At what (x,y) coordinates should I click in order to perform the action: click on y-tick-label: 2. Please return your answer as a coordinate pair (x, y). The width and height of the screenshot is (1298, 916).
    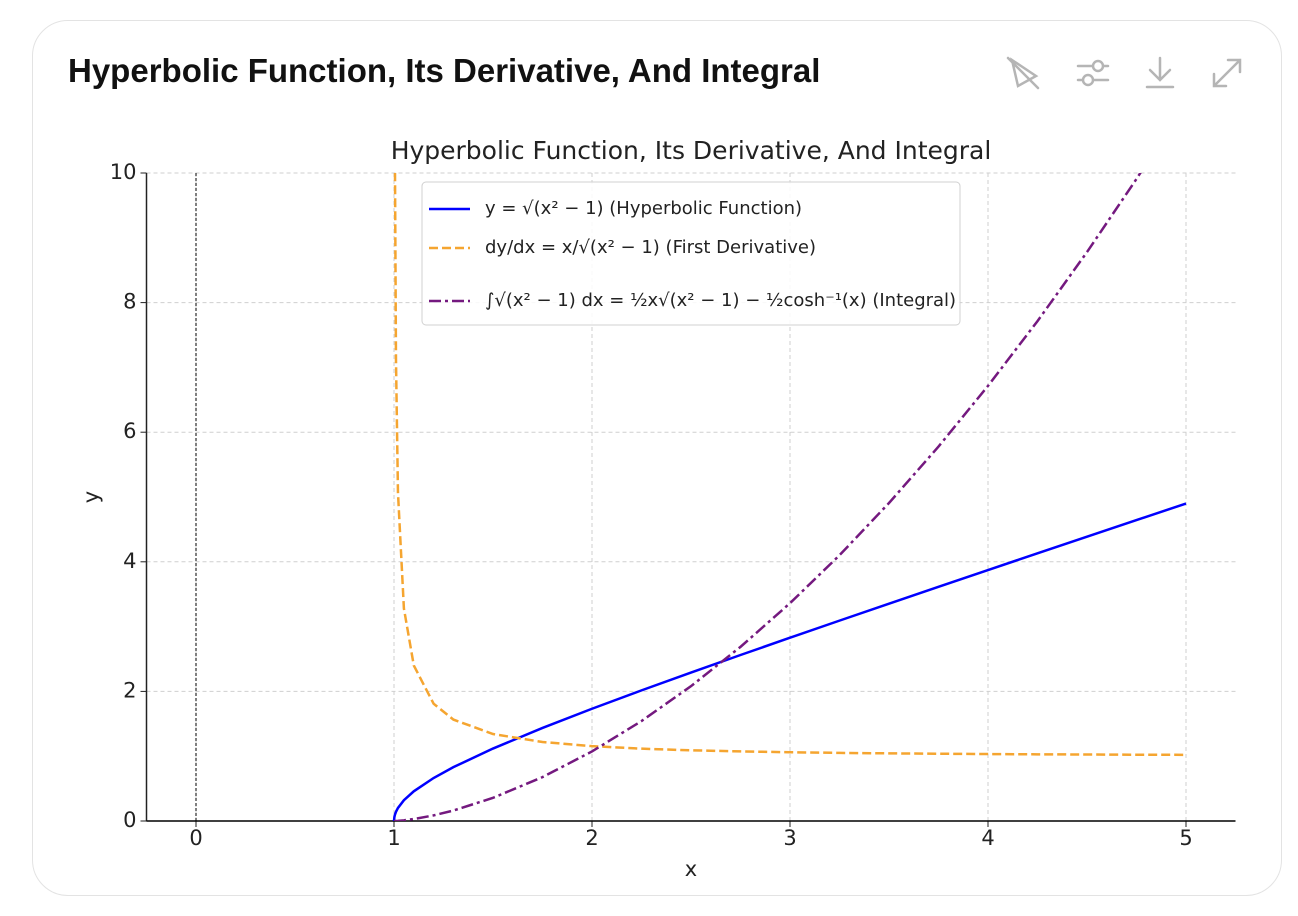
    Looking at the image, I should click on (129, 690).